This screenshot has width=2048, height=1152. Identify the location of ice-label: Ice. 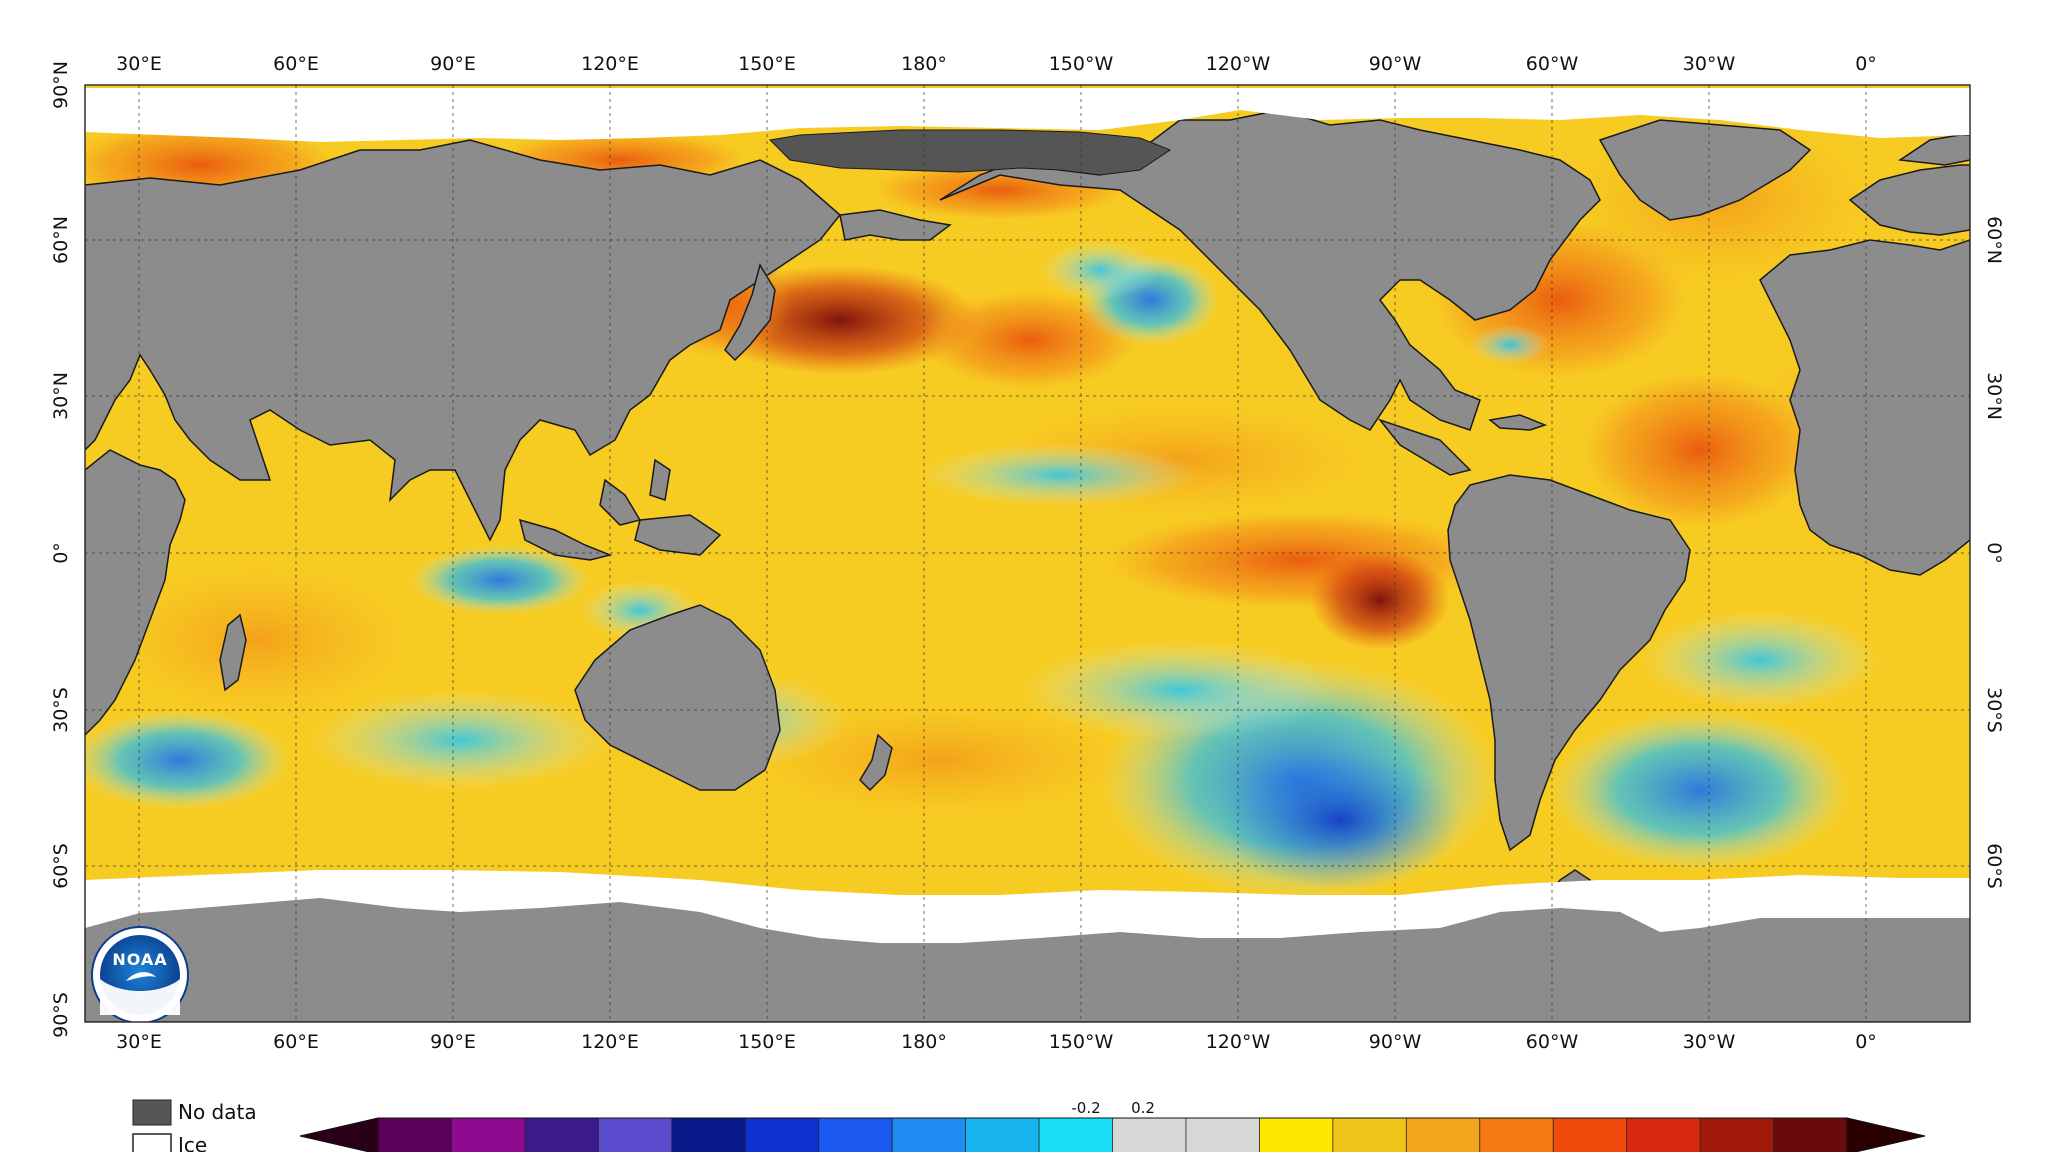
(192, 1142).